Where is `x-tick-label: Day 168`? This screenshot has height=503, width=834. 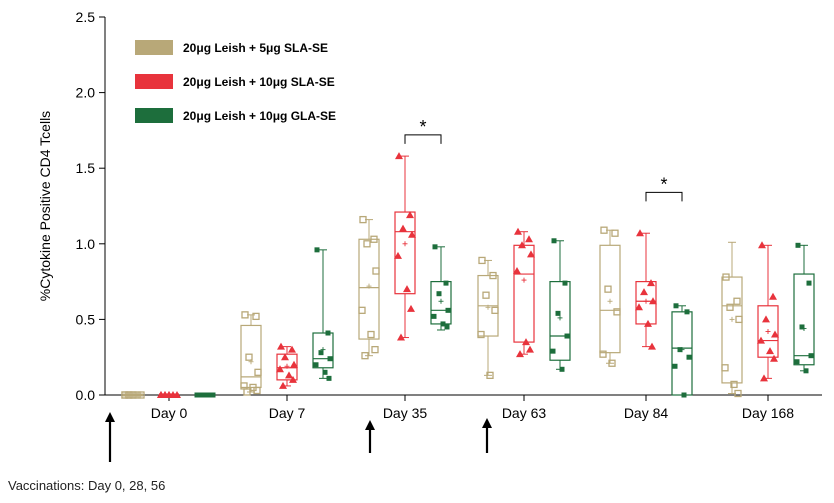
x-tick-label: Day 168 is located at coordinates (768, 413).